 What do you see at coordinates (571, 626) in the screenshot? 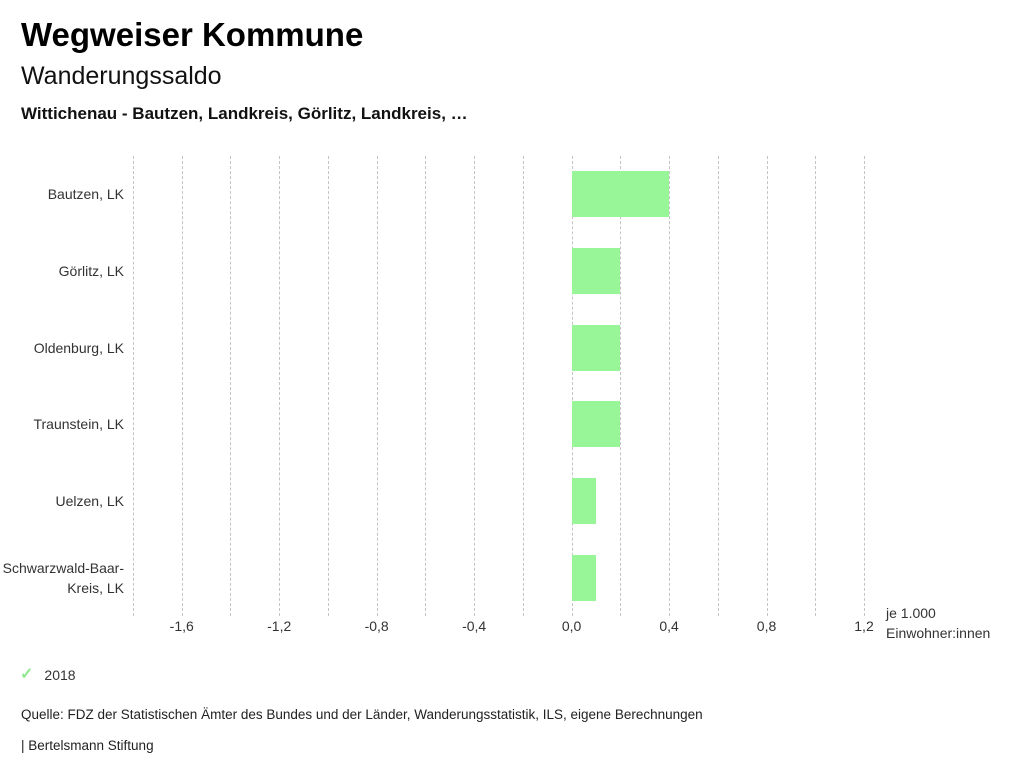
I see `x-tick-label: 0,0` at bounding box center [571, 626].